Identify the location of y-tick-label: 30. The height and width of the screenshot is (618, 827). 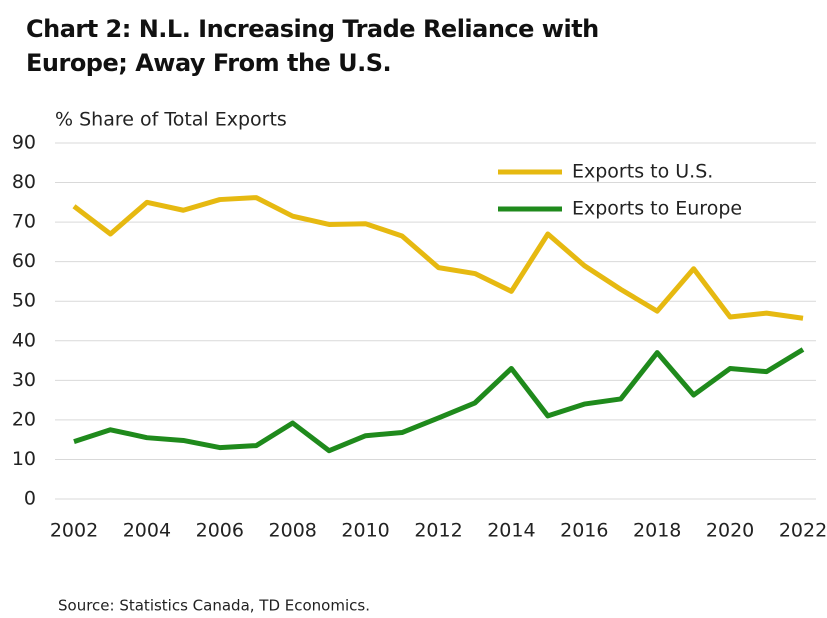
(24, 380).